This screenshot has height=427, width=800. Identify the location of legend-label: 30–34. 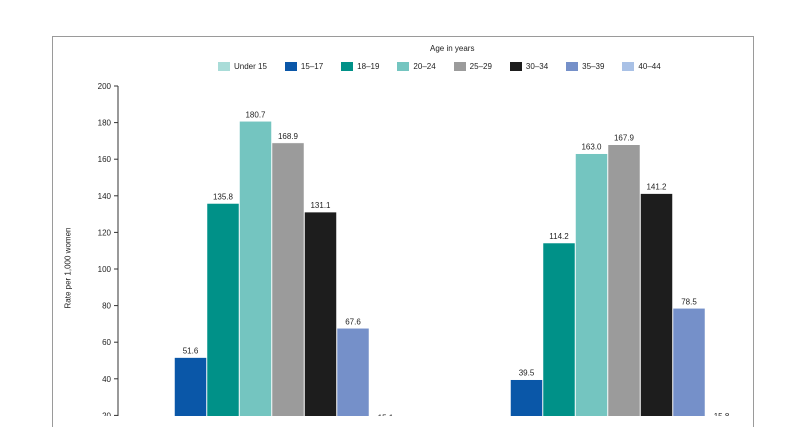
(537, 66).